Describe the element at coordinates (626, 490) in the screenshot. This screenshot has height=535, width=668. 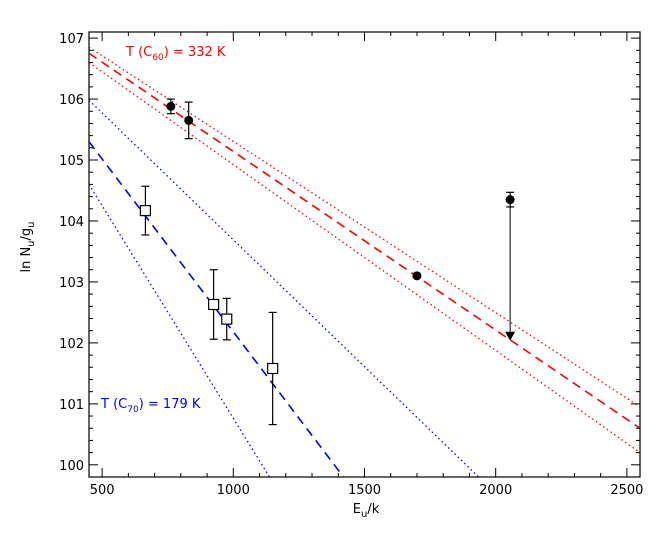
I see `x-tick-label: 2500` at that location.